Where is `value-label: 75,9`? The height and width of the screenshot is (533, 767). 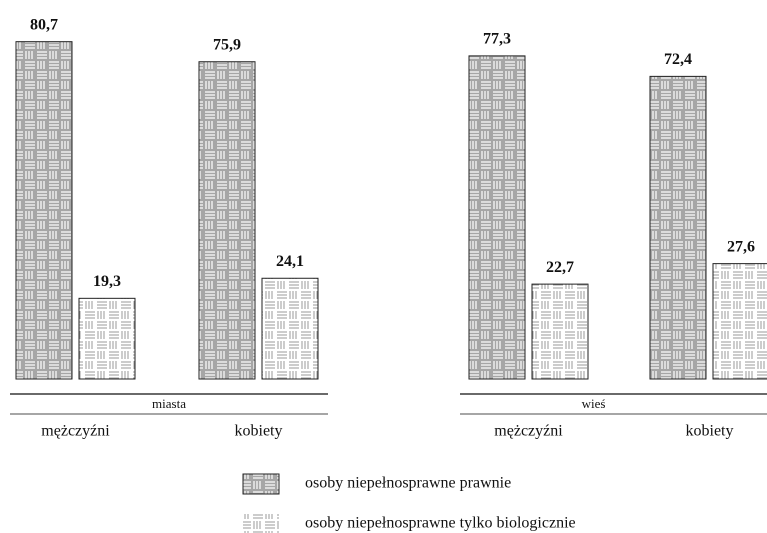
value-label: 75,9 is located at coordinates (227, 44).